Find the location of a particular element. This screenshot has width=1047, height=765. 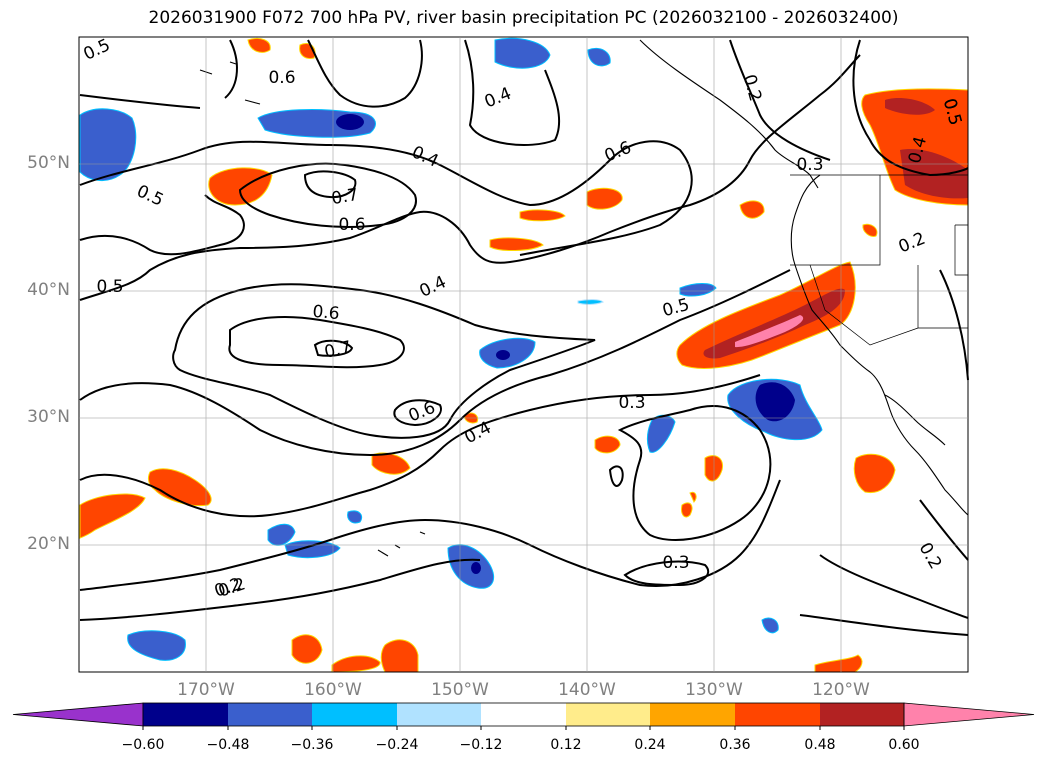

colorbar-tick-label: −0.36 is located at coordinates (312, 745).